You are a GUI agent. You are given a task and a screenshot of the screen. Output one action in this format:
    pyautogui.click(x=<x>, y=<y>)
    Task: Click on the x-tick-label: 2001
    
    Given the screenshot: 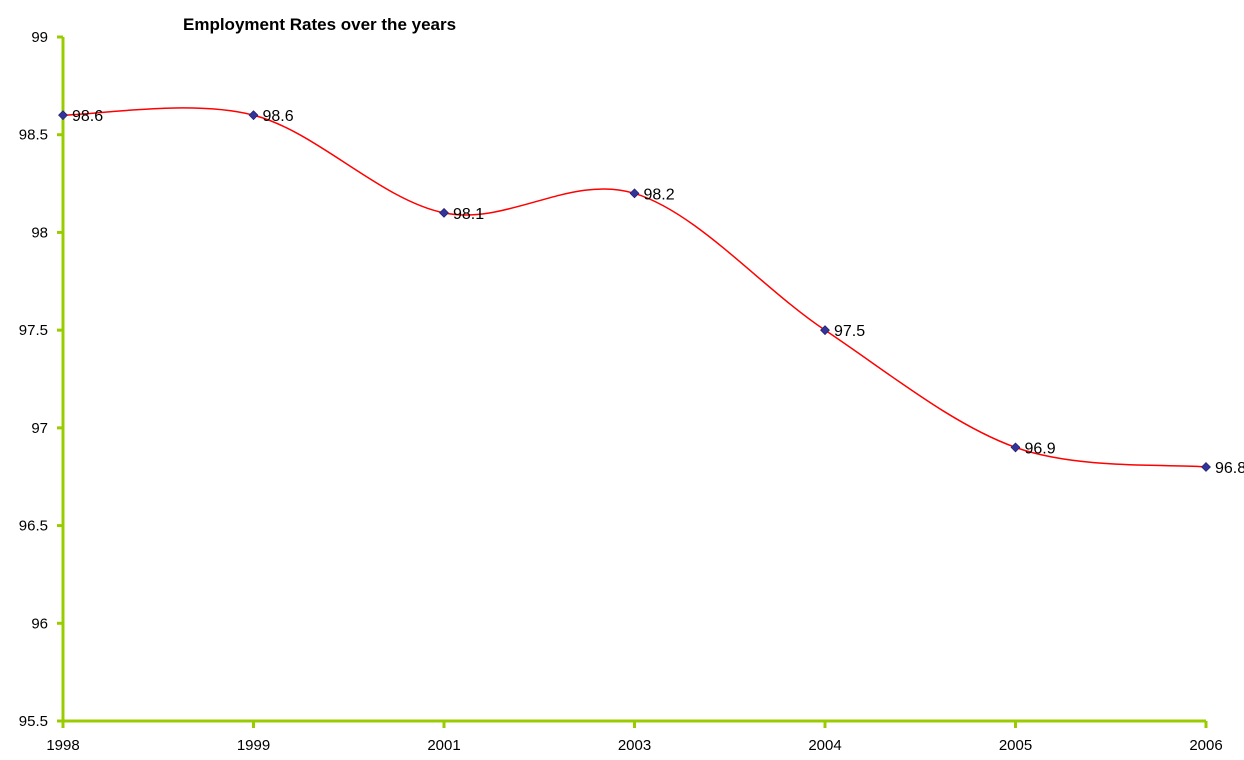 What is the action you would take?
    pyautogui.click(x=443, y=745)
    